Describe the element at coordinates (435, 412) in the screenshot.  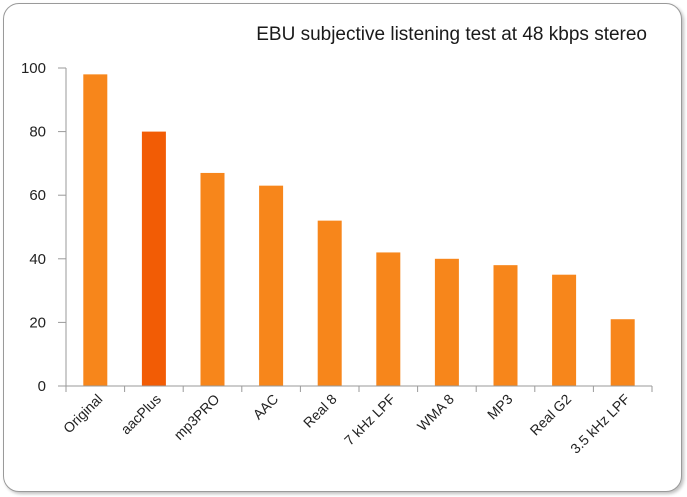
I see `x-tick-label: WMA 8` at that location.